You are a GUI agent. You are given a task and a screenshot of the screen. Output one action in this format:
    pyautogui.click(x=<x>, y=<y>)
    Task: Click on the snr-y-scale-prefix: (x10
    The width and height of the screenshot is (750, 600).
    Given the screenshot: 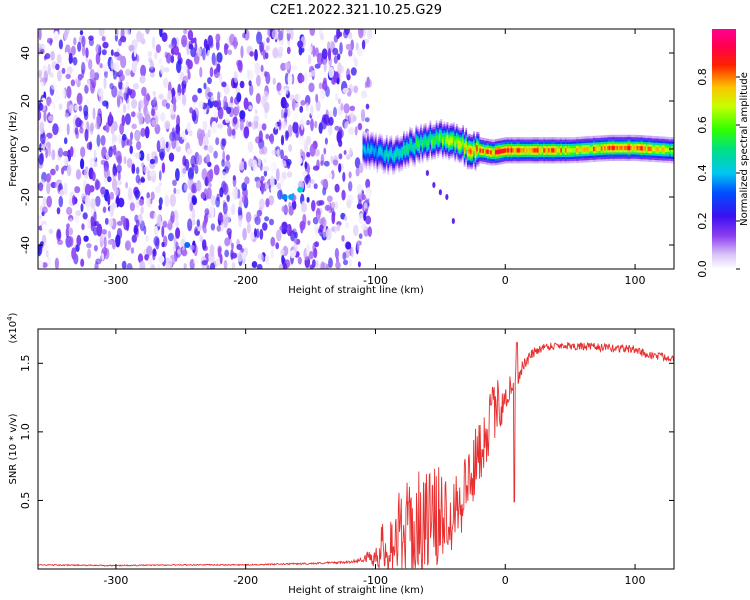 What is the action you would take?
    pyautogui.click(x=13, y=332)
    